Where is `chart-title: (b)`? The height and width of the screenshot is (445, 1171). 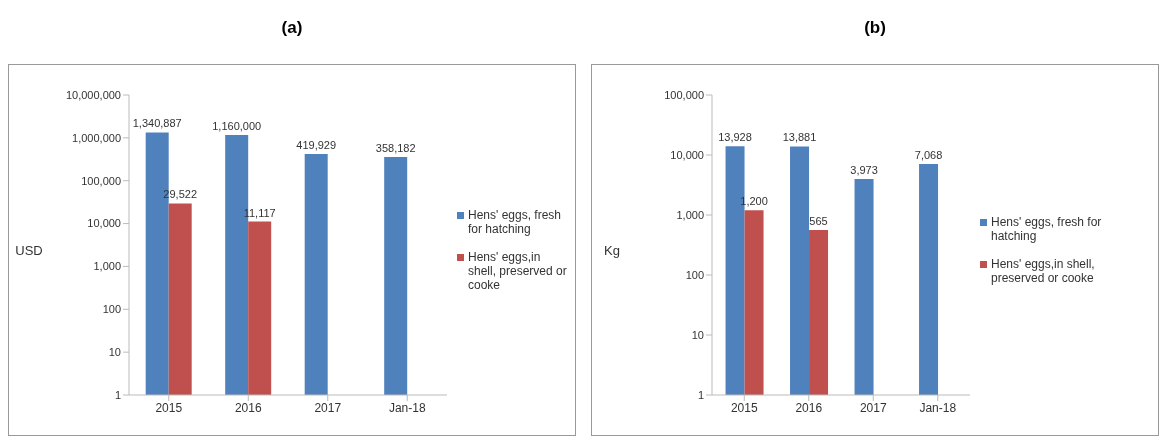 chart-title: (b) is located at coordinates (875, 28).